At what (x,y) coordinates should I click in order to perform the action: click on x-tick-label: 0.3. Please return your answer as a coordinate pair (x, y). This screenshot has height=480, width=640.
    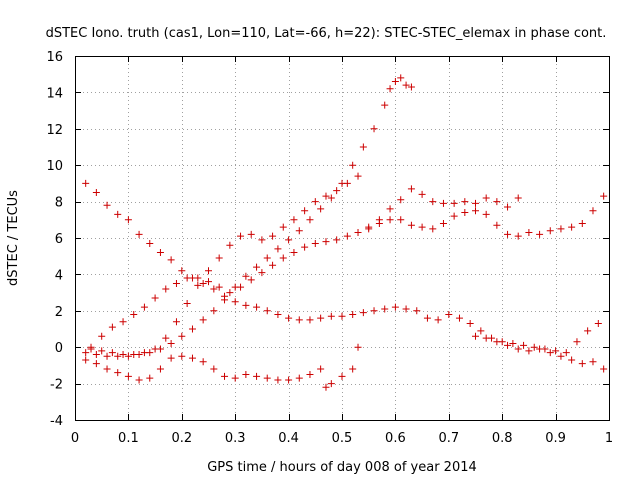
    Looking at the image, I should click on (235, 438).